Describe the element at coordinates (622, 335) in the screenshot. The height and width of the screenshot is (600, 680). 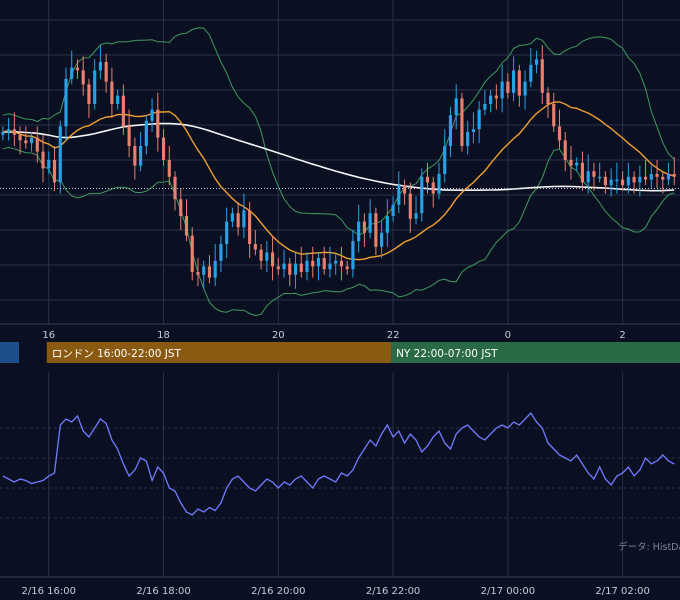
I see `x-tick-label: 2` at that location.